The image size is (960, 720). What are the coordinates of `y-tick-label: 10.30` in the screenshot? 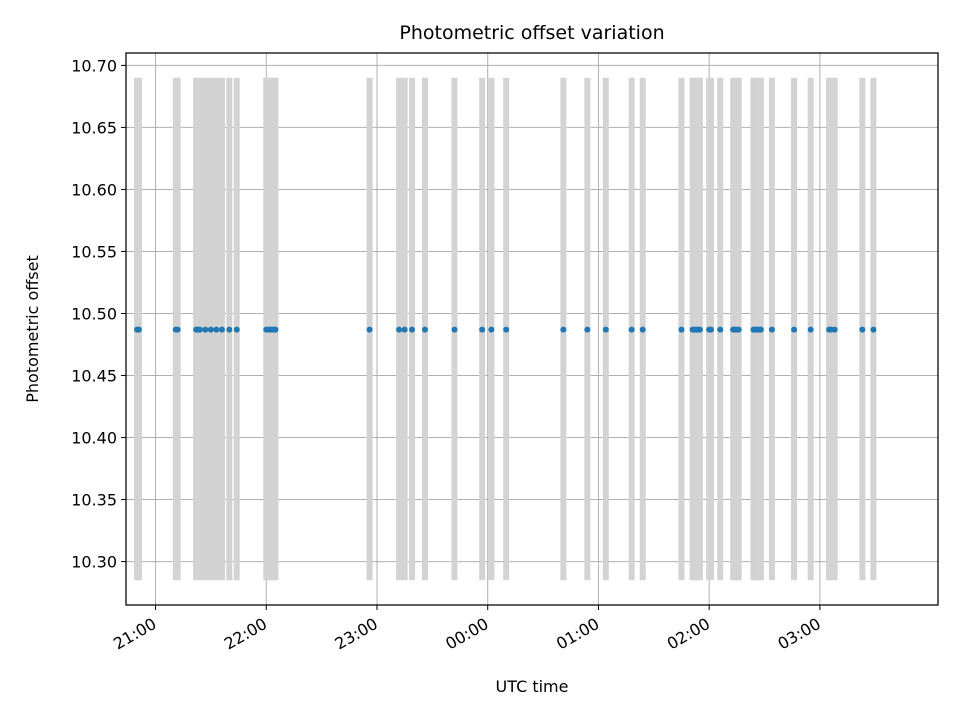 It's located at (94, 562).